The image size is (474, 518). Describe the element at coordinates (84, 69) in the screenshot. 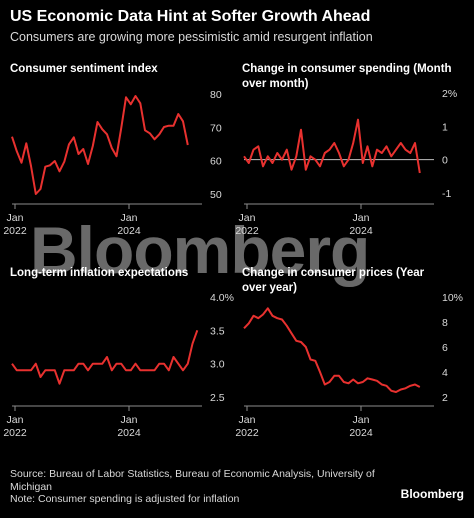

I see `chart-title: Consumer sentiment index` at that location.